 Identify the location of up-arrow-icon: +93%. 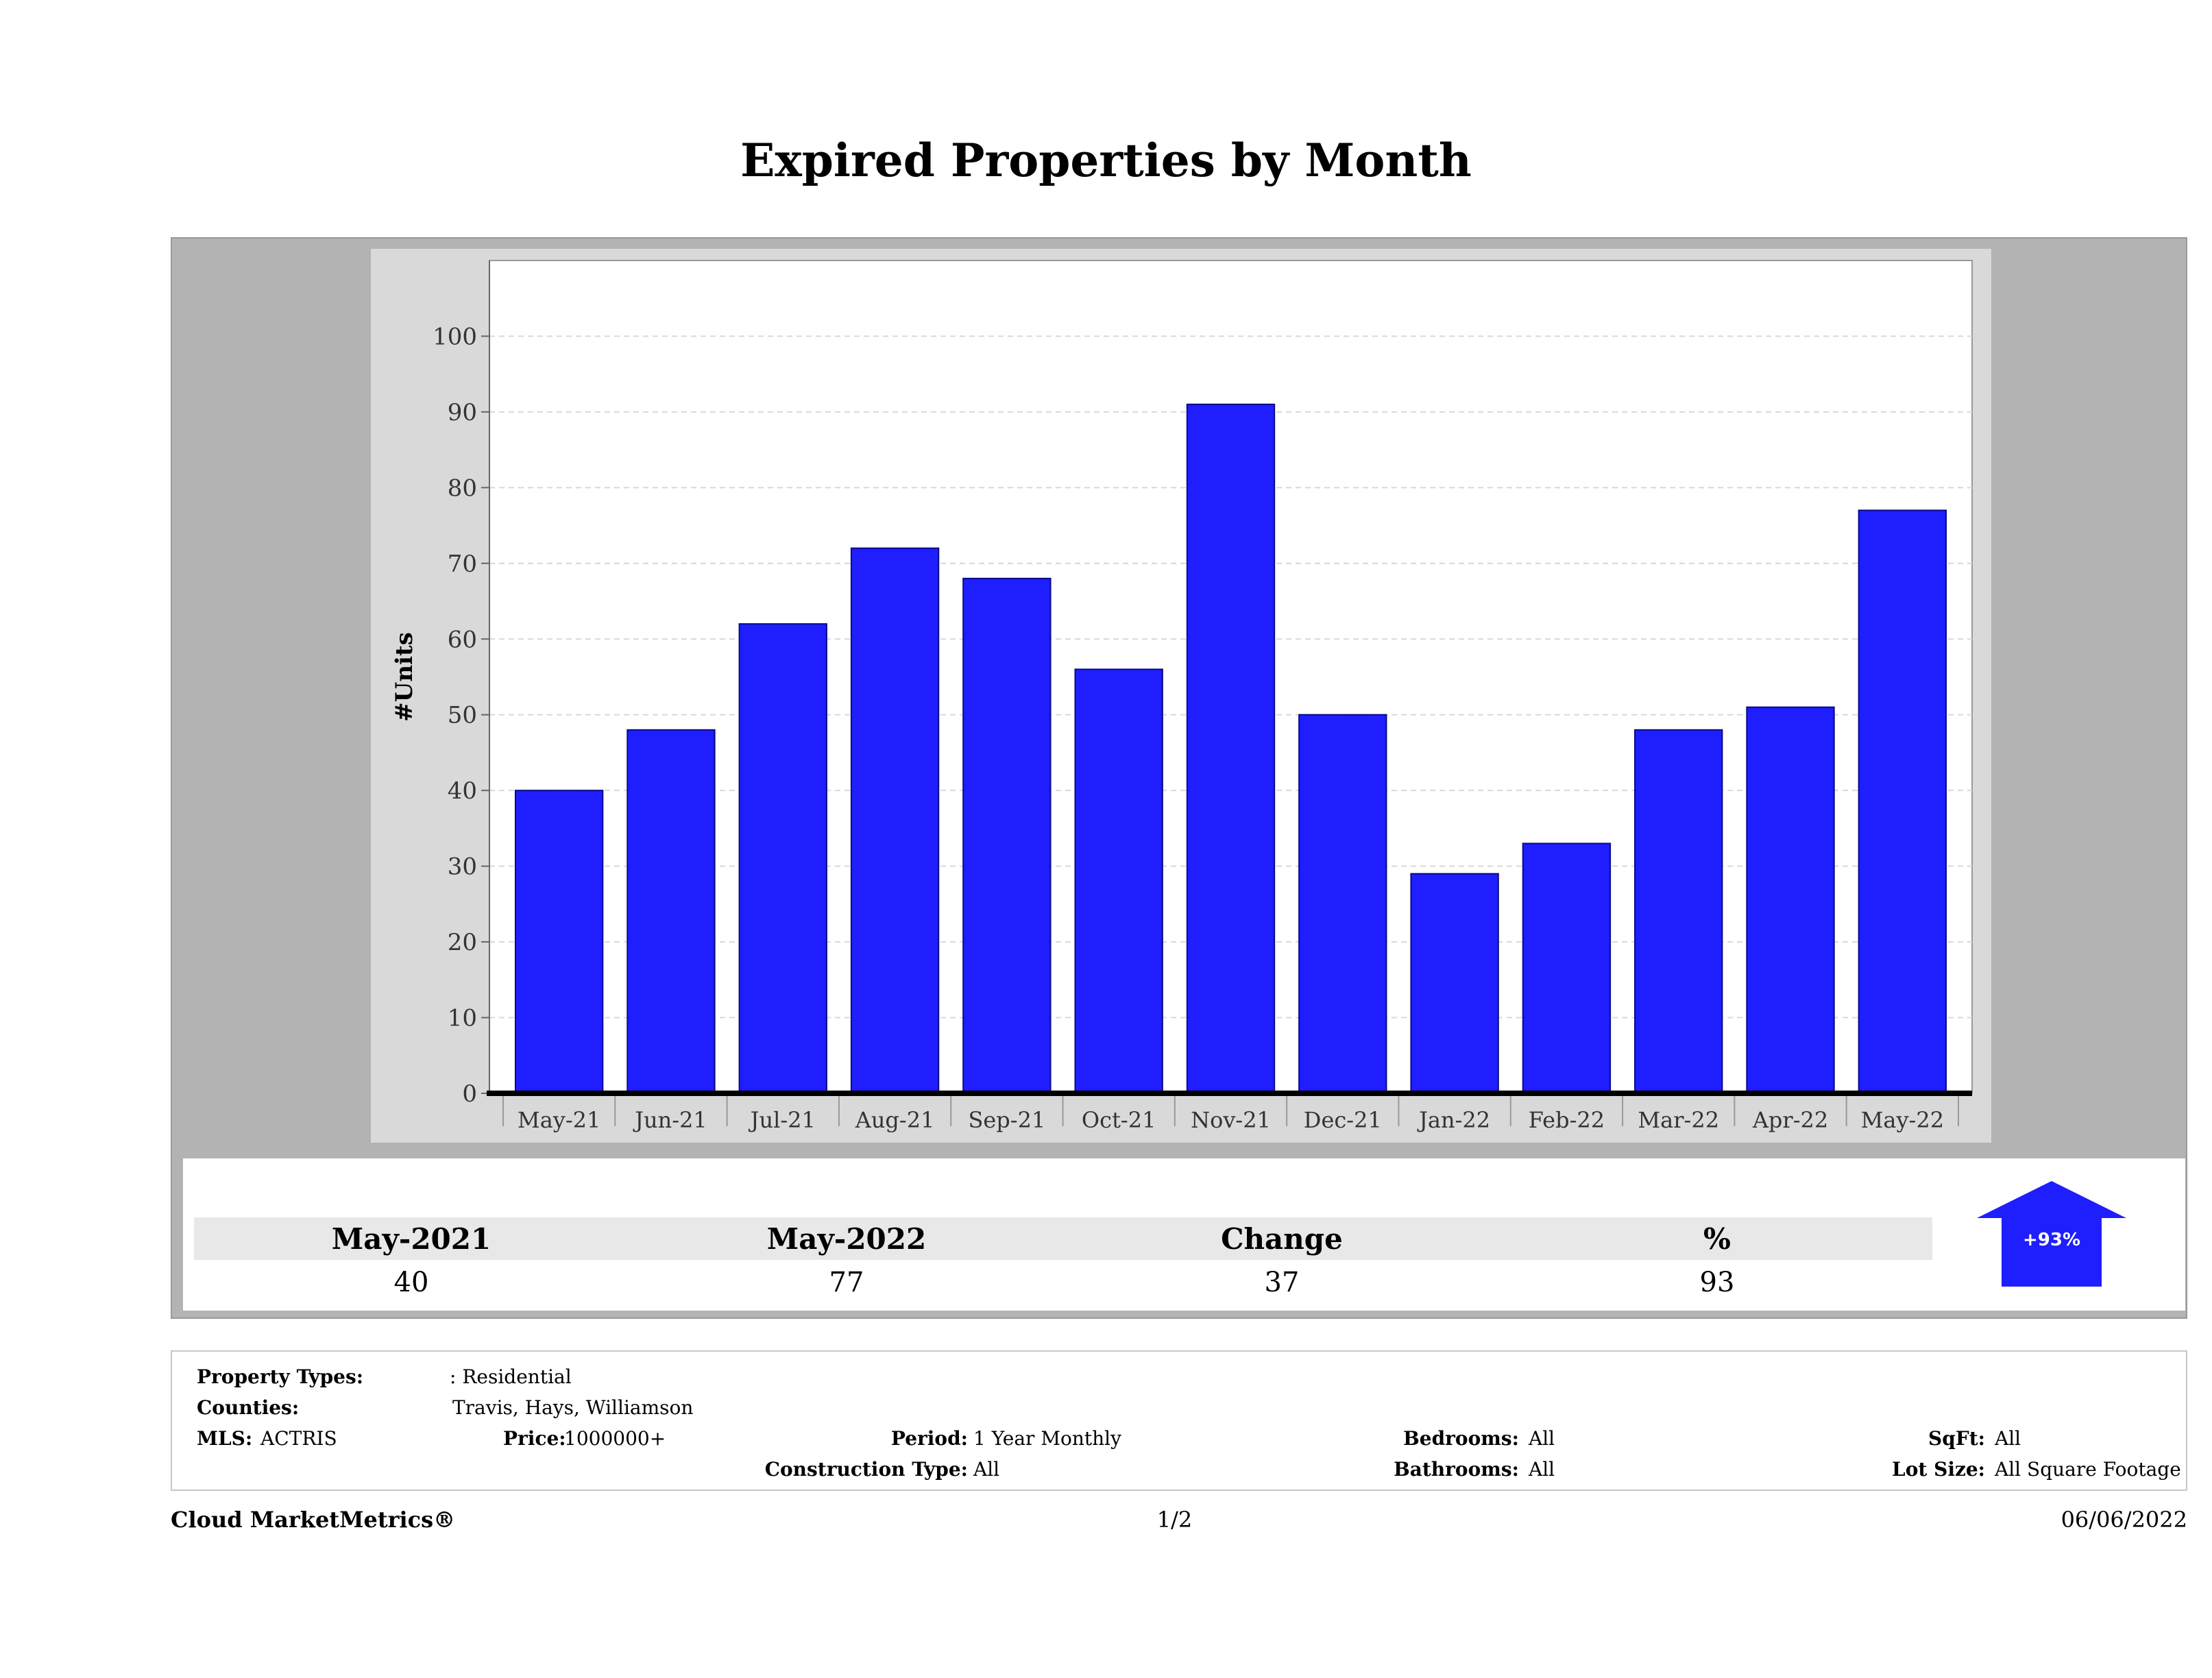
(2051, 1234).